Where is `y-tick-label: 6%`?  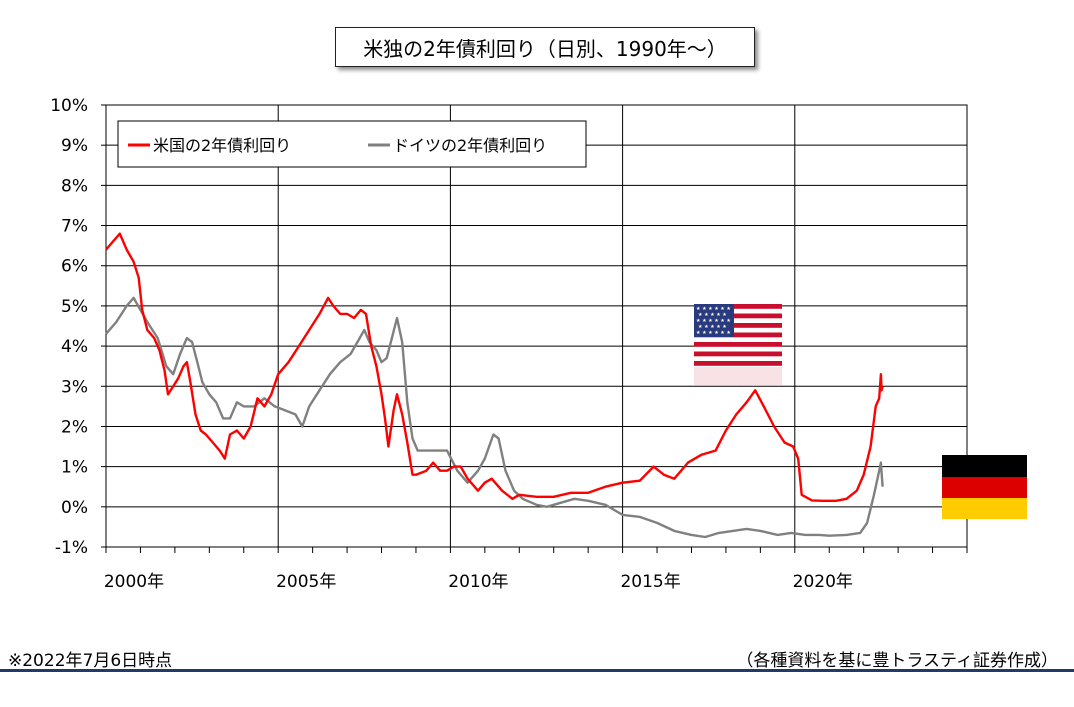 y-tick-label: 6% is located at coordinates (74, 267).